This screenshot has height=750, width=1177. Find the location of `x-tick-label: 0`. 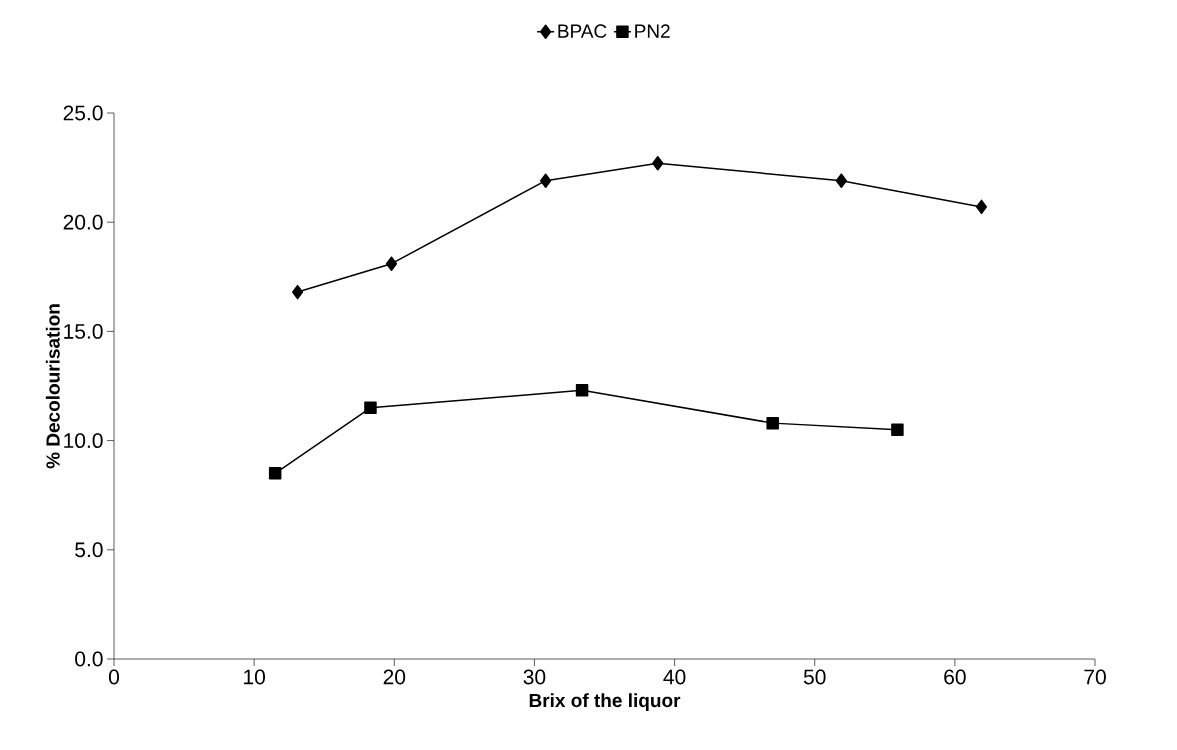

x-tick-label: 0 is located at coordinates (114, 677).